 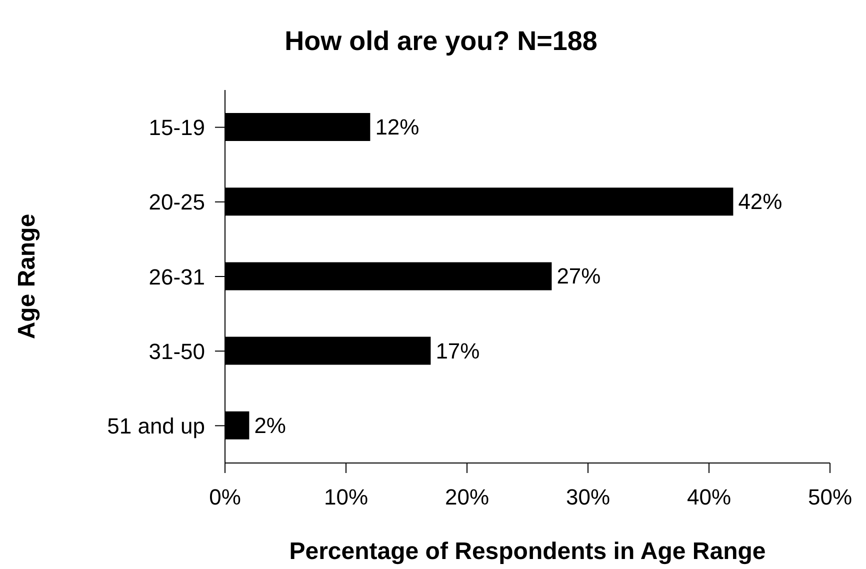 What do you see at coordinates (176, 202) in the screenshot?
I see `y-tick-label: 20-25` at bounding box center [176, 202].